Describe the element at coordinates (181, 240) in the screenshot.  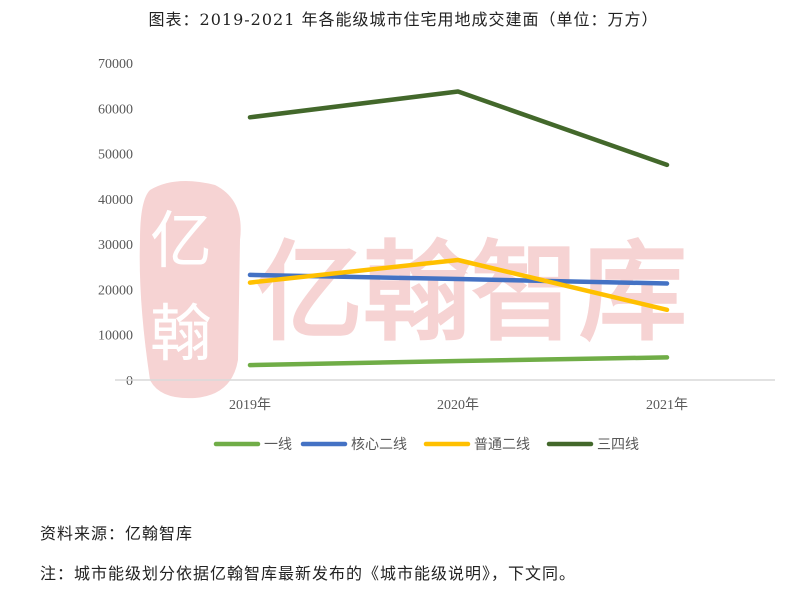
I see `watermark-seal-text-1: 亿` at that location.